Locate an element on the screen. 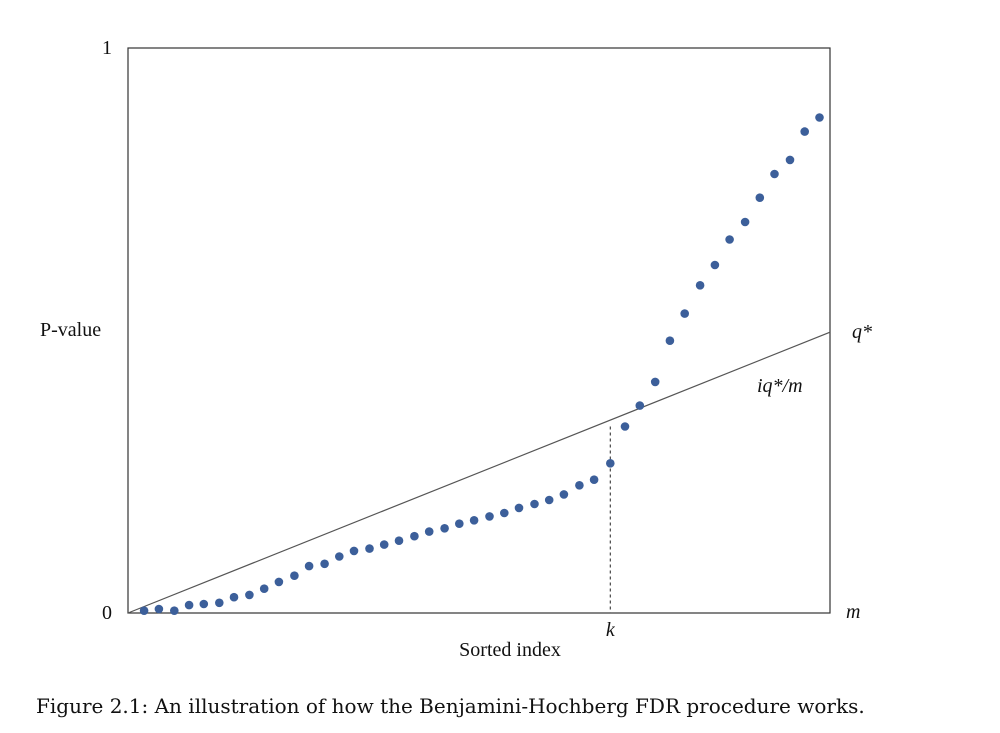 This screenshot has width=1000, height=733. x-axis-label: Sorted index is located at coordinates (510, 650).